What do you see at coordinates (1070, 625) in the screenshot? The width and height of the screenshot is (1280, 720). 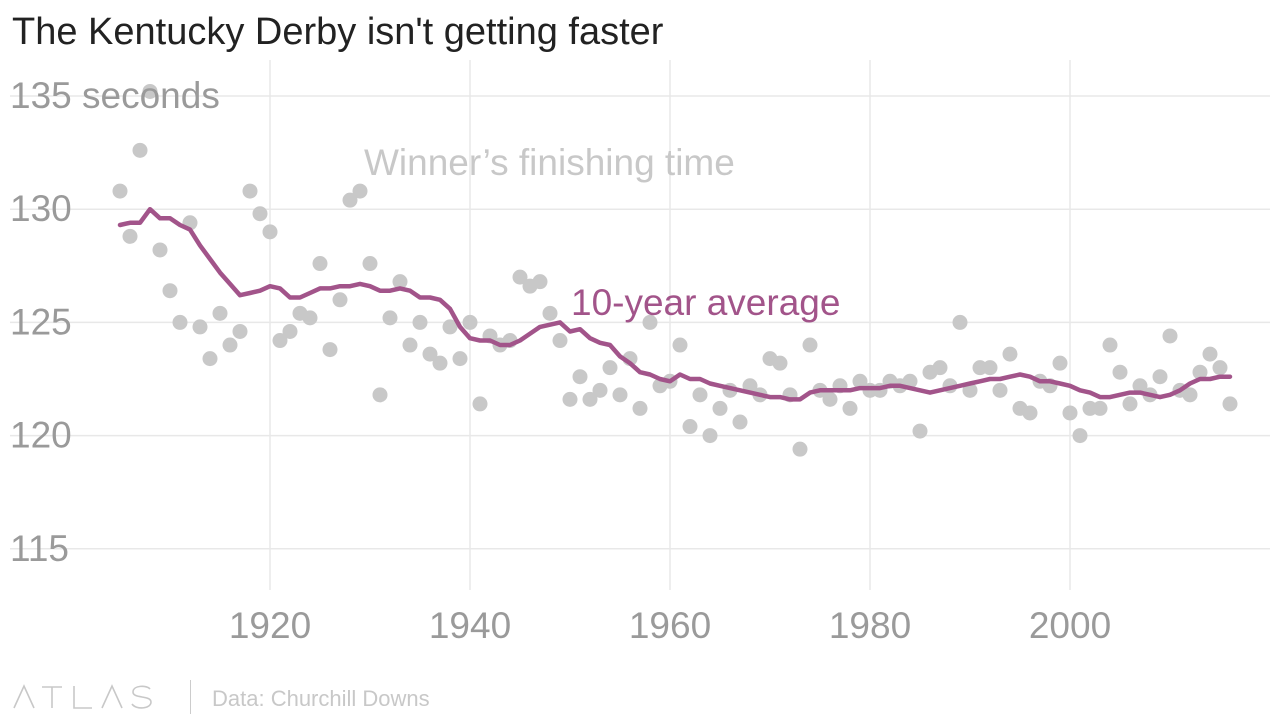 I see `x-tick-label: 2000` at bounding box center [1070, 625].